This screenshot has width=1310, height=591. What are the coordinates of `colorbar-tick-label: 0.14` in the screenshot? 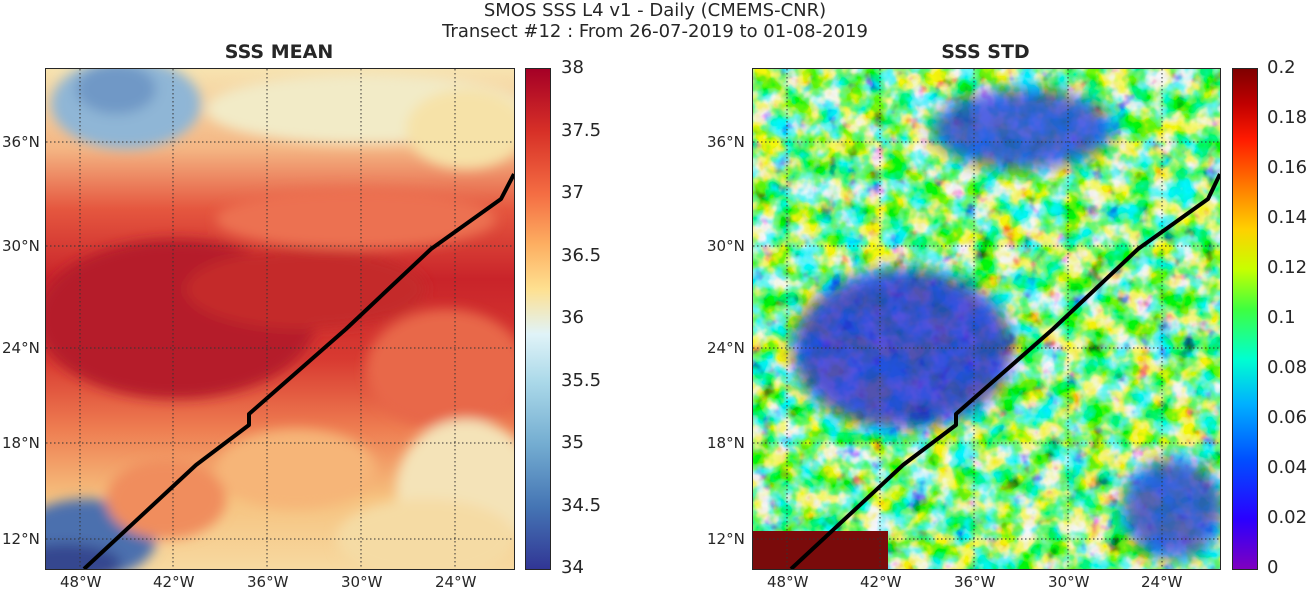 It's located at (1287, 217).